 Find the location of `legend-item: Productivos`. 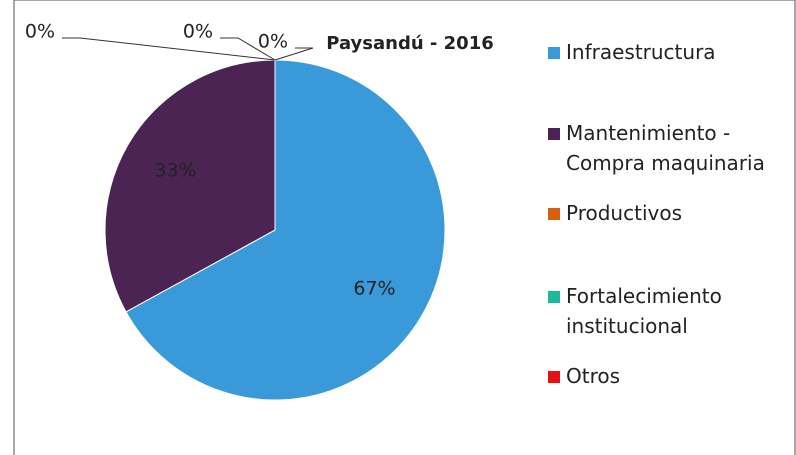

legend-item: Productivos is located at coordinates (668, 213).